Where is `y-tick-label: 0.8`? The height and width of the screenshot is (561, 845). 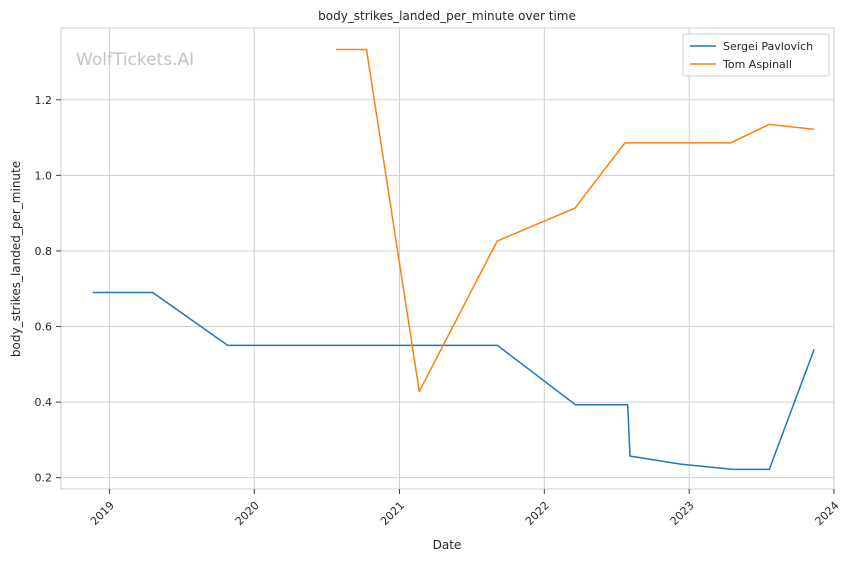
y-tick-label: 0.8 is located at coordinates (44, 251).